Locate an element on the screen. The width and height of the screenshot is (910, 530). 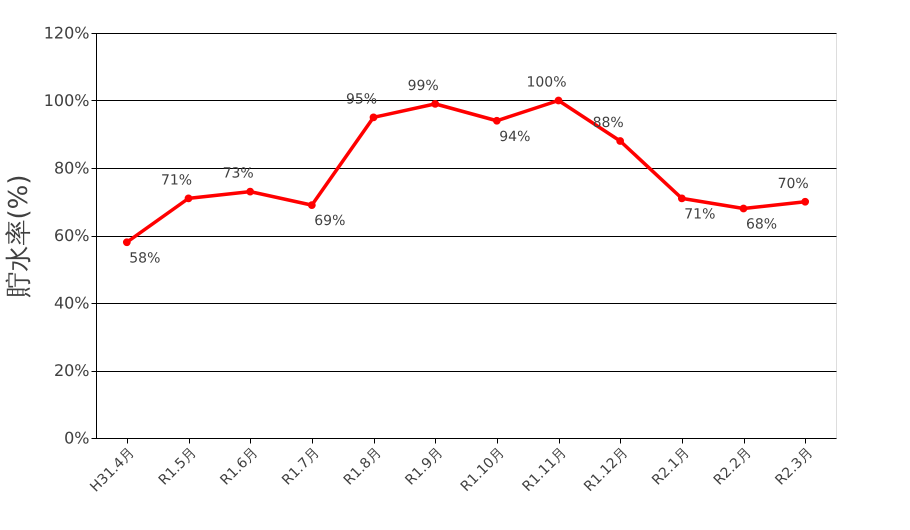
y-tick-label: 0% is located at coordinates (77, 438).